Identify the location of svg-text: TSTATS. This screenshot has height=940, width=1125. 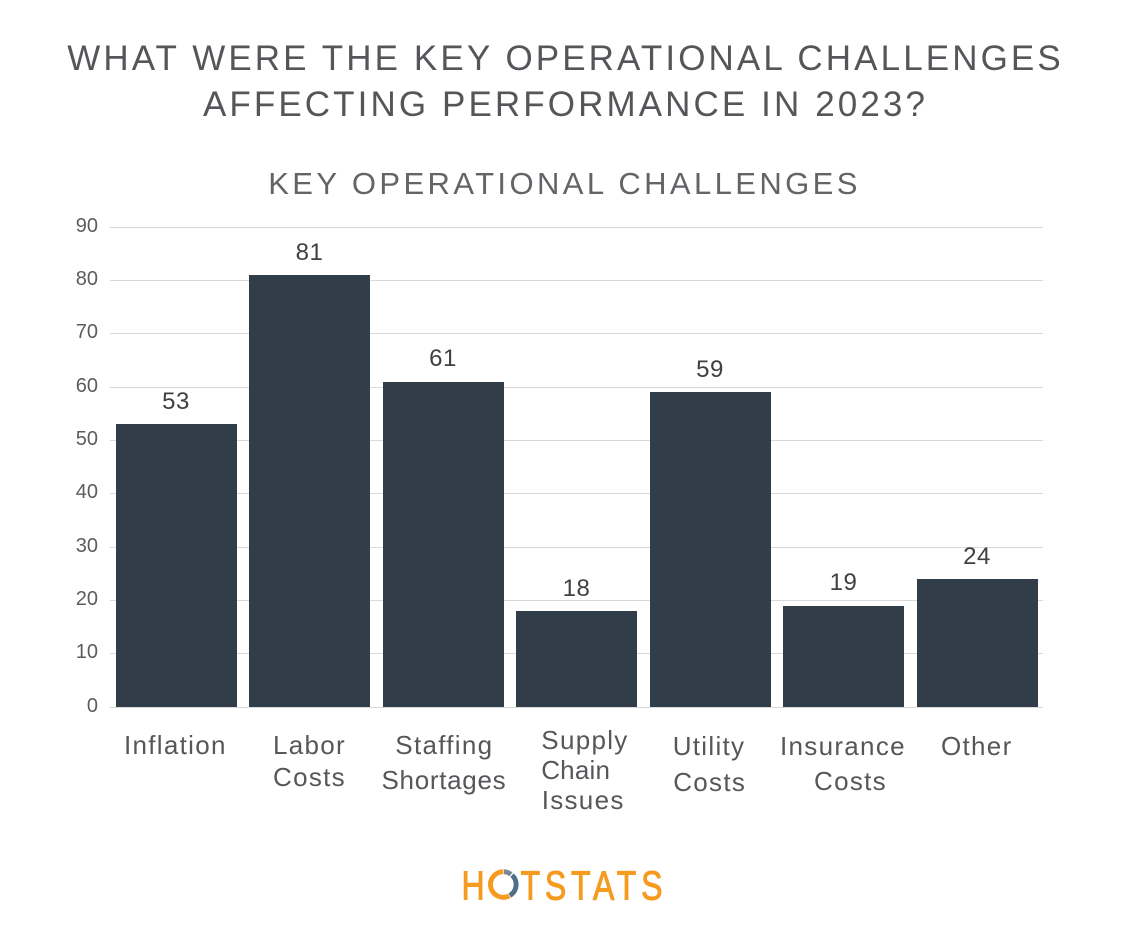
(594, 885).